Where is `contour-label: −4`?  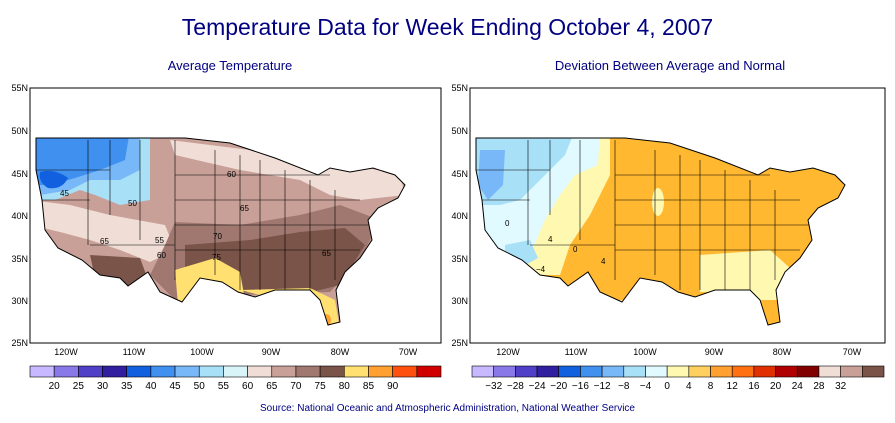
contour-label: −4 is located at coordinates (541, 269).